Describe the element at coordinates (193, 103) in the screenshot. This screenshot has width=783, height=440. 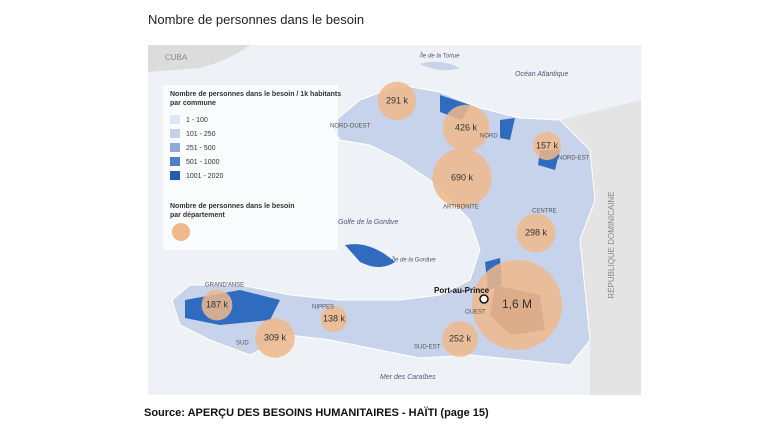
I see `legend-title: par commune` at that location.